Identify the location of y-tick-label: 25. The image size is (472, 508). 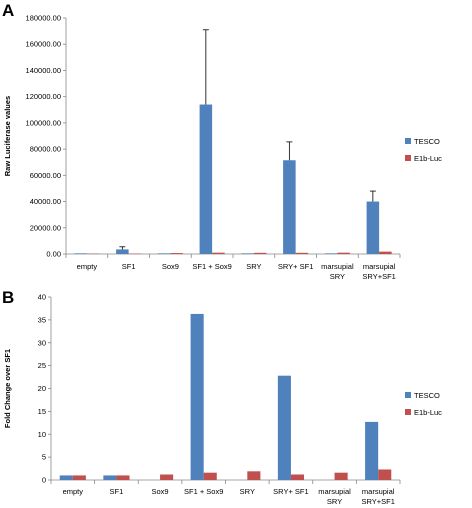
(42, 365).